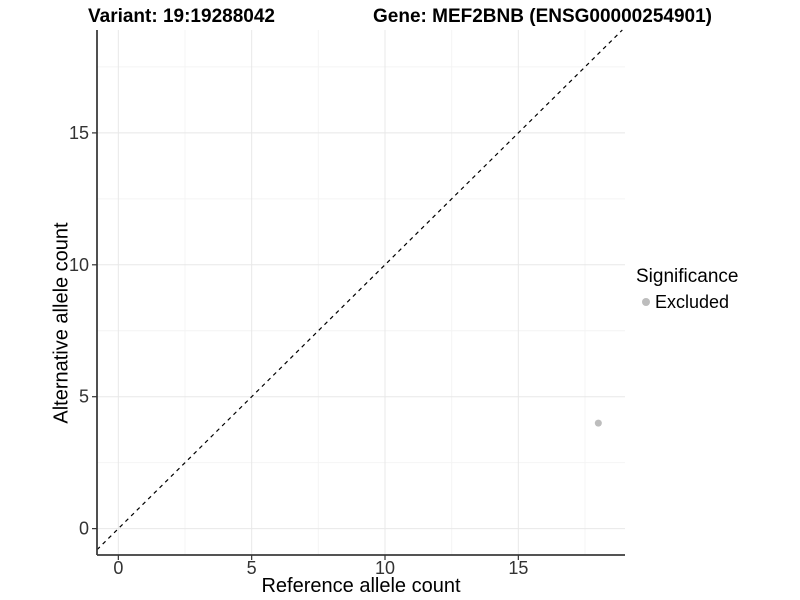 The height and width of the screenshot is (600, 800). What do you see at coordinates (687, 289) in the screenshot?
I see `legend: Significance Excluded` at bounding box center [687, 289].